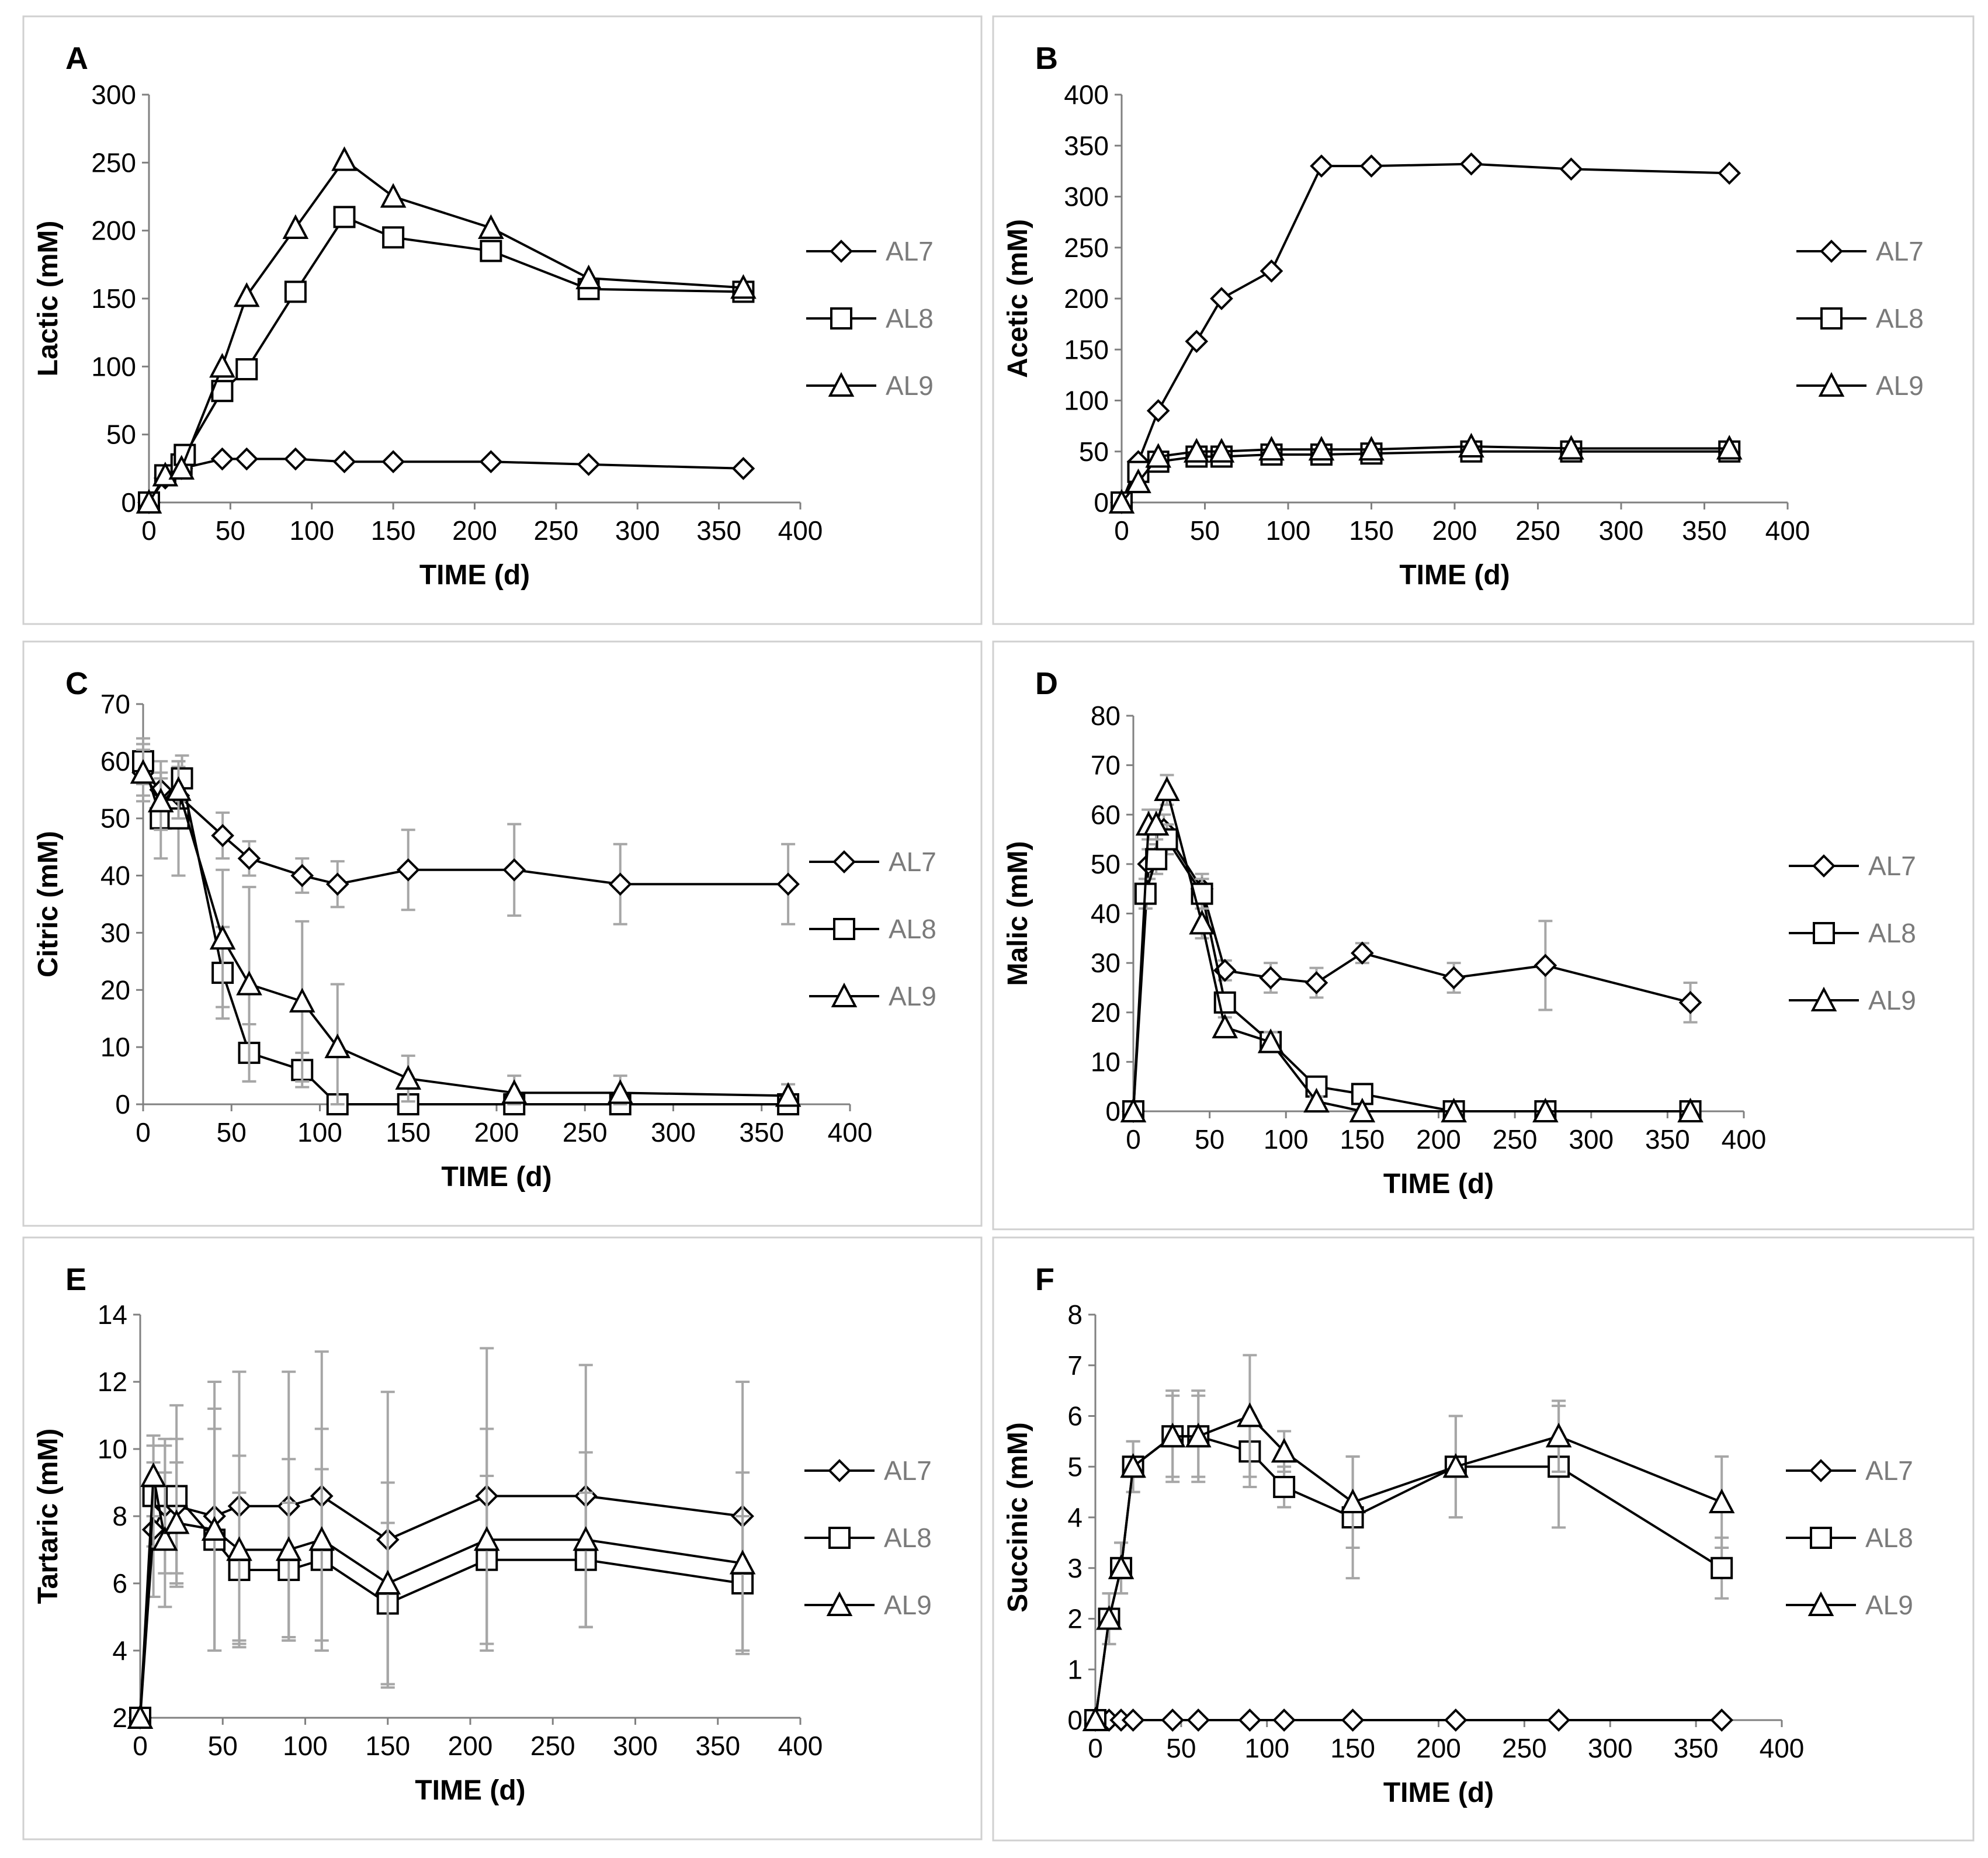 This screenshot has width=1988, height=1858. I want to click on panel-f-legend-al8: AL8, so click(1849, 1538).